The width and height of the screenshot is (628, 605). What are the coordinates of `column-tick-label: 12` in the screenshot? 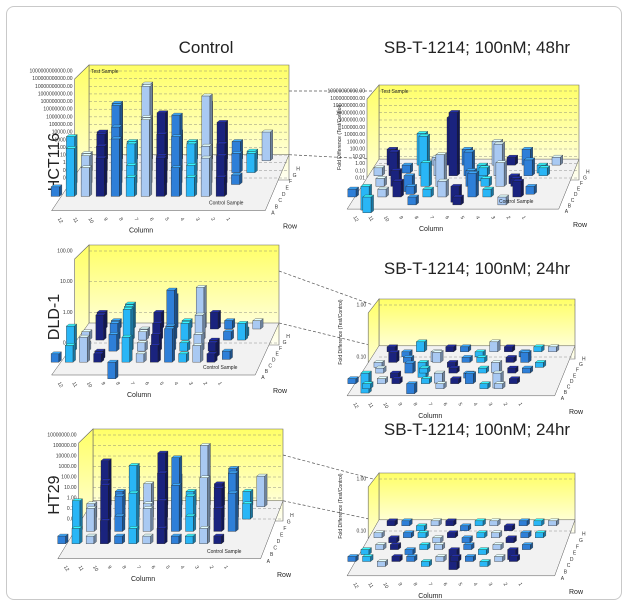 It's located at (66, 569).